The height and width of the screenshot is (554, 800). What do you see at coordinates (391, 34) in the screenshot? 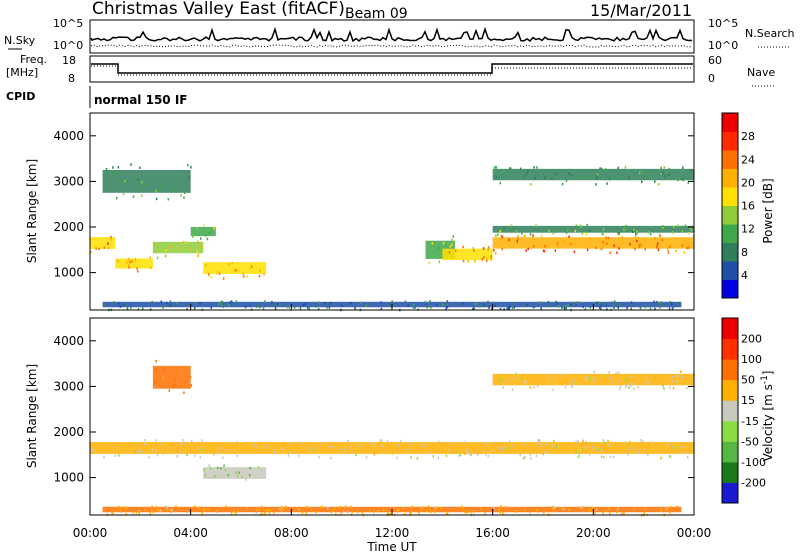
I see `nsky-series` at bounding box center [391, 34].